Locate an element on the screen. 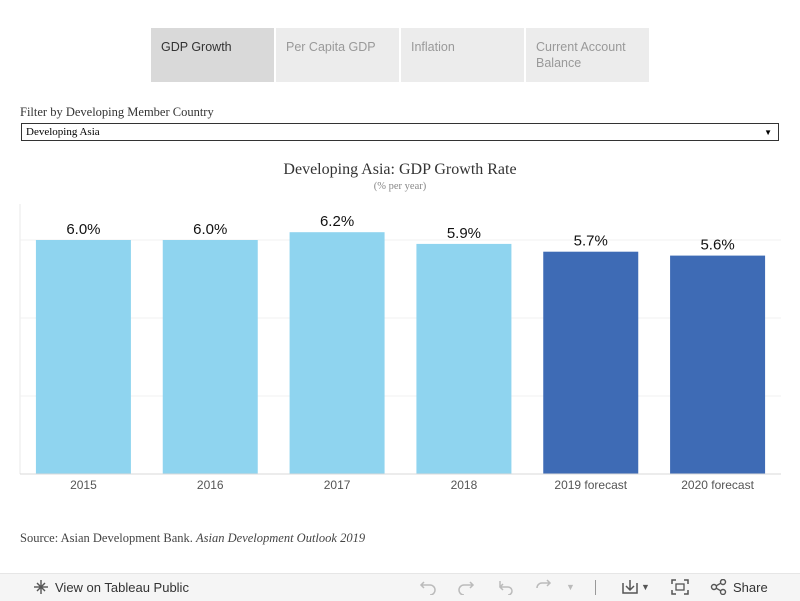  chart-subtitle: (% per year) is located at coordinates (400, 186).